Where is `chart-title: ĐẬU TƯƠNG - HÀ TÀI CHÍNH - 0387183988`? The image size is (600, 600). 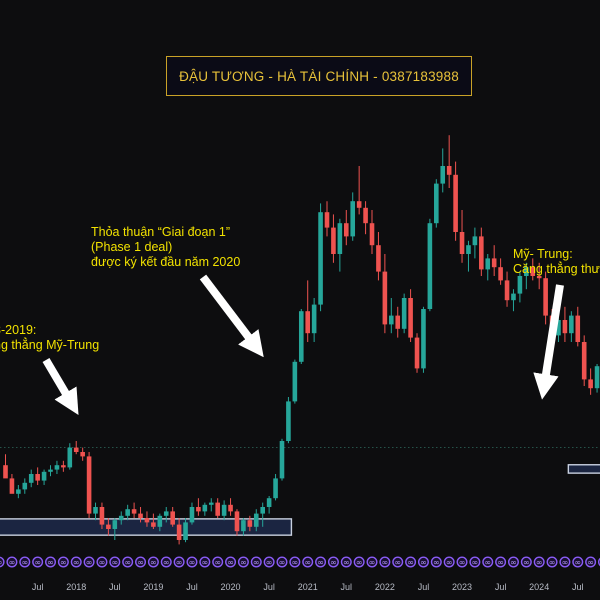 chart-title: ĐẬU TƯƠNG - HÀ TÀI CHÍNH - 0387183988 is located at coordinates (319, 76).